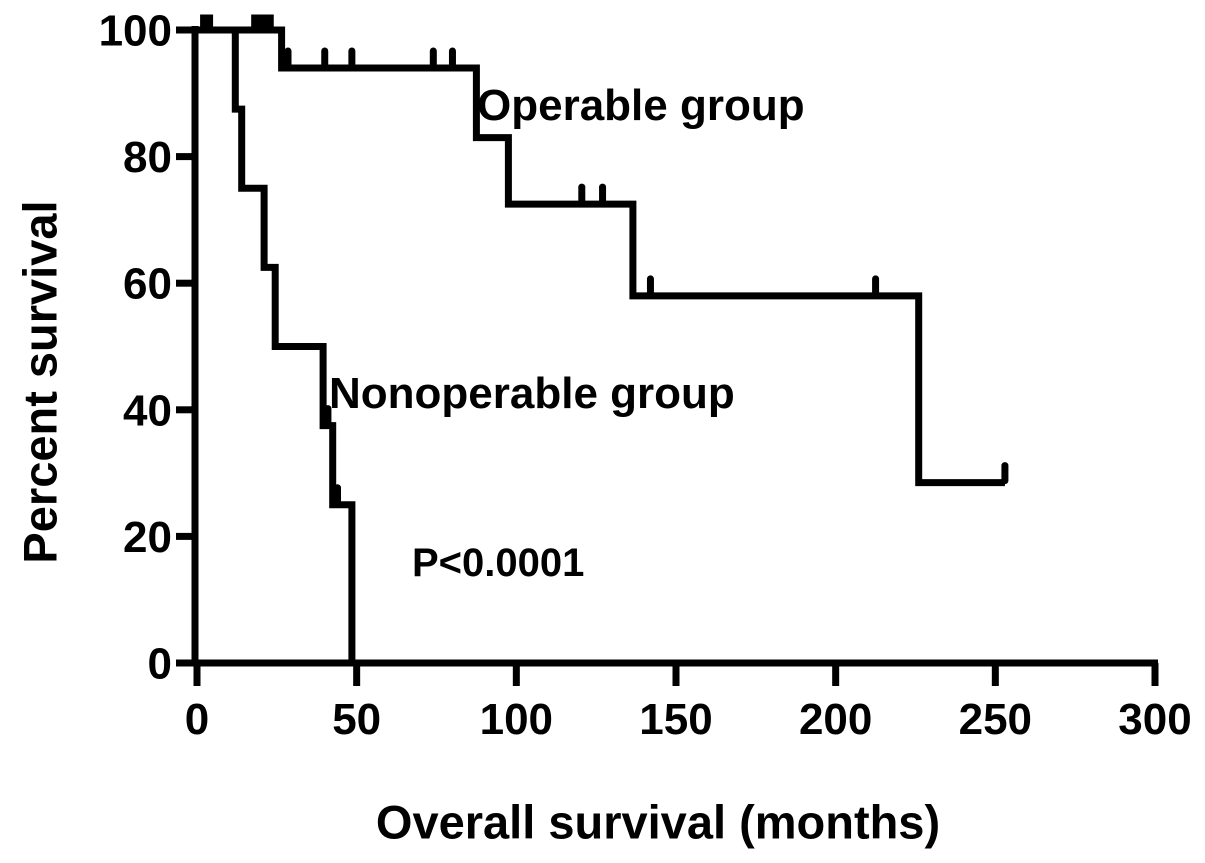 This screenshot has height=863, width=1205. What do you see at coordinates (267, 23) in the screenshot?
I see `censor-square` at bounding box center [267, 23].